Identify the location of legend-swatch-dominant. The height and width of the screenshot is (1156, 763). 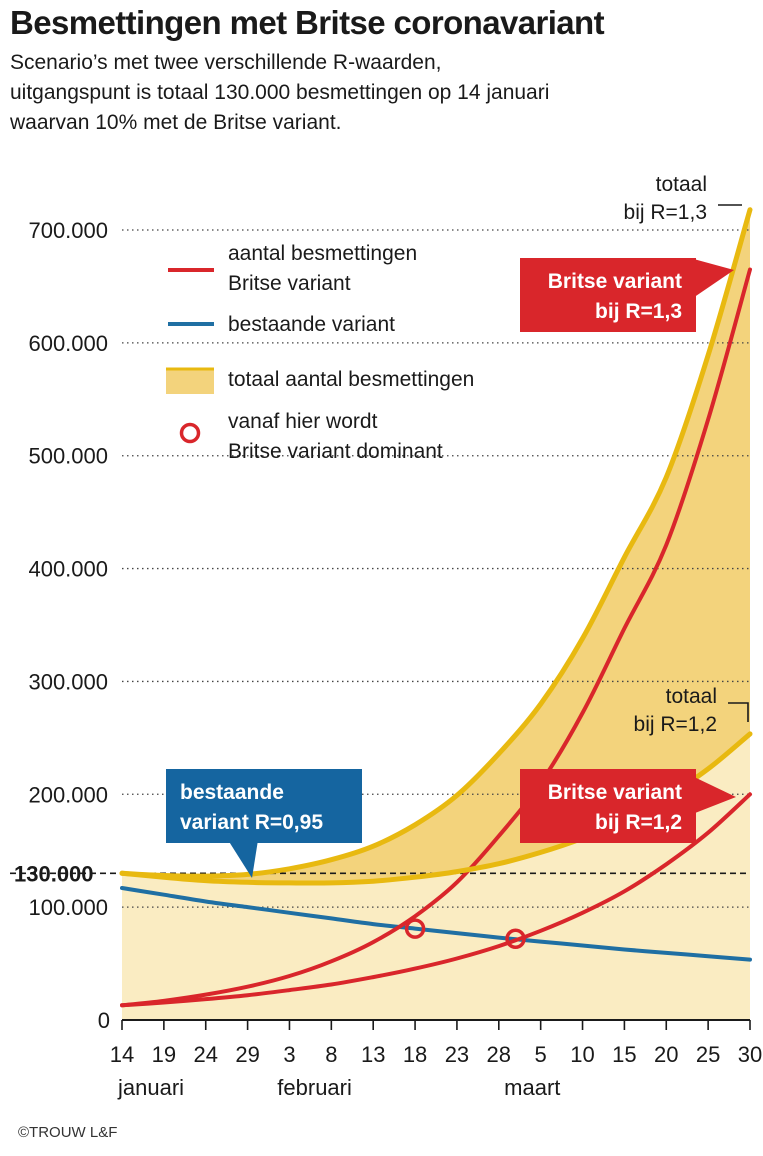
(190, 433).